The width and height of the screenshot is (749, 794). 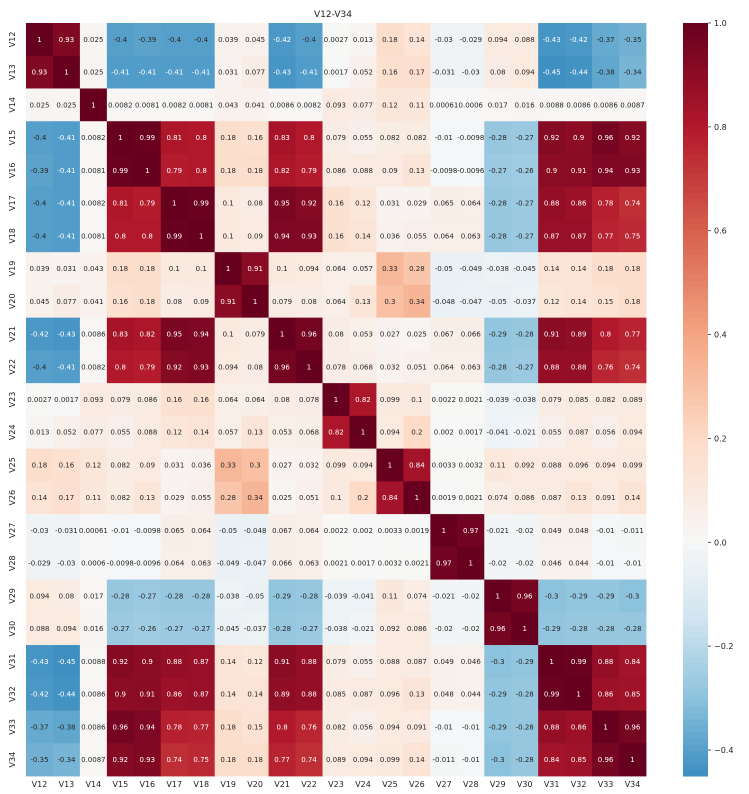 I want to click on cell-value-label: 0.055, so click(x=363, y=138).